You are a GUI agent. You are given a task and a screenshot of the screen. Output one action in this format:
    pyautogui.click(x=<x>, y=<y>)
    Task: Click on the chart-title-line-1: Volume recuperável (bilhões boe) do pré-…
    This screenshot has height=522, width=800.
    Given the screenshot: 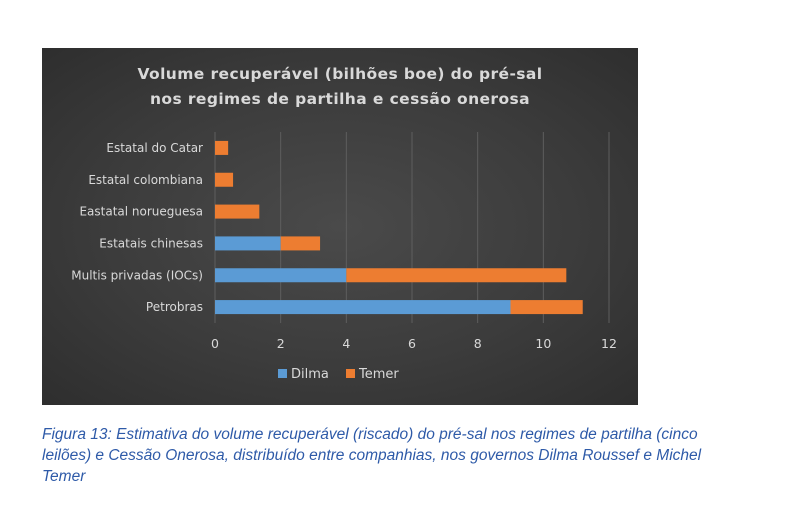 What is the action you would take?
    pyautogui.click(x=339, y=74)
    